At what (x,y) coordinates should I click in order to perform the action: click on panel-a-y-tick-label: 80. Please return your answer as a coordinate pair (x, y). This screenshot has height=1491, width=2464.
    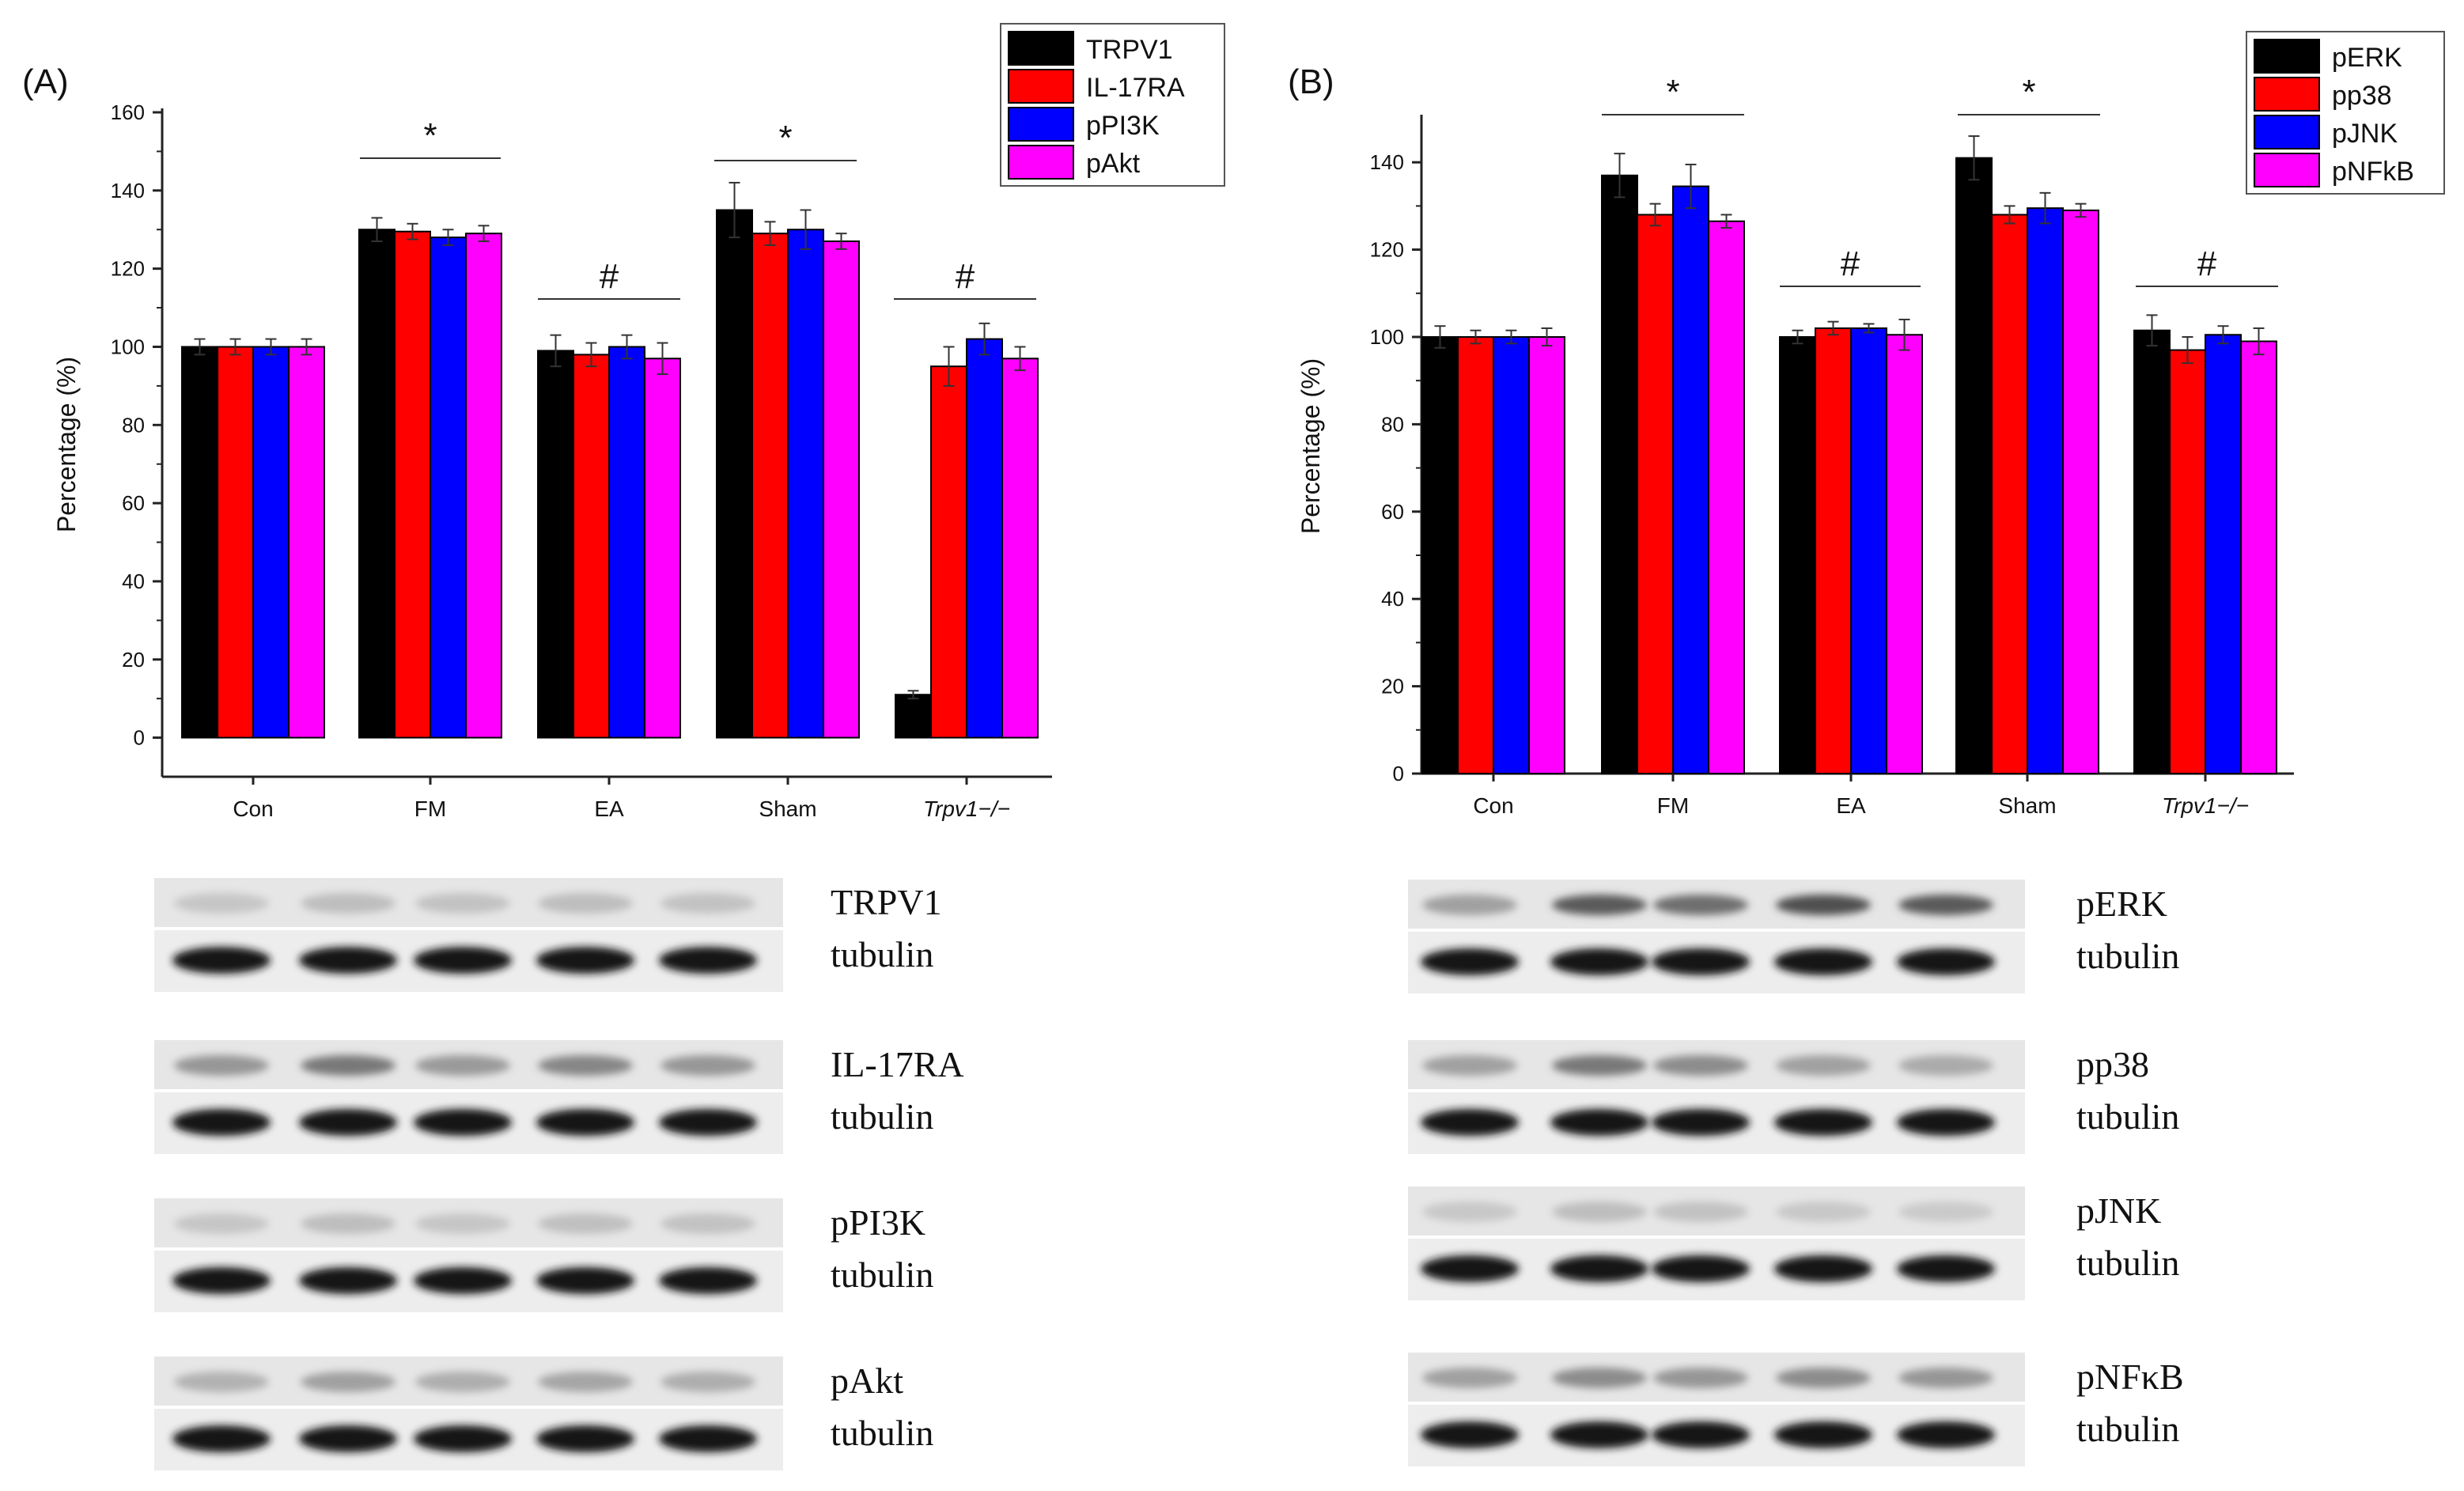
    Looking at the image, I should click on (133, 425).